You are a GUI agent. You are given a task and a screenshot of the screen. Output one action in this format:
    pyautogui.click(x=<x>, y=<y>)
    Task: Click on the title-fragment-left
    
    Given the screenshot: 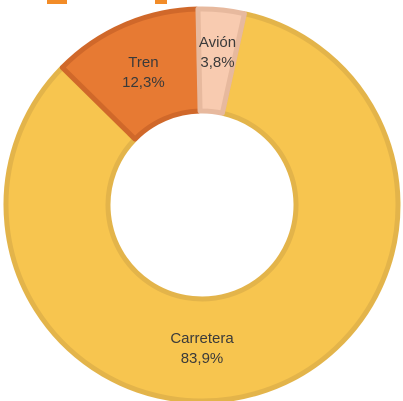 What is the action you would take?
    pyautogui.click(x=57, y=2)
    